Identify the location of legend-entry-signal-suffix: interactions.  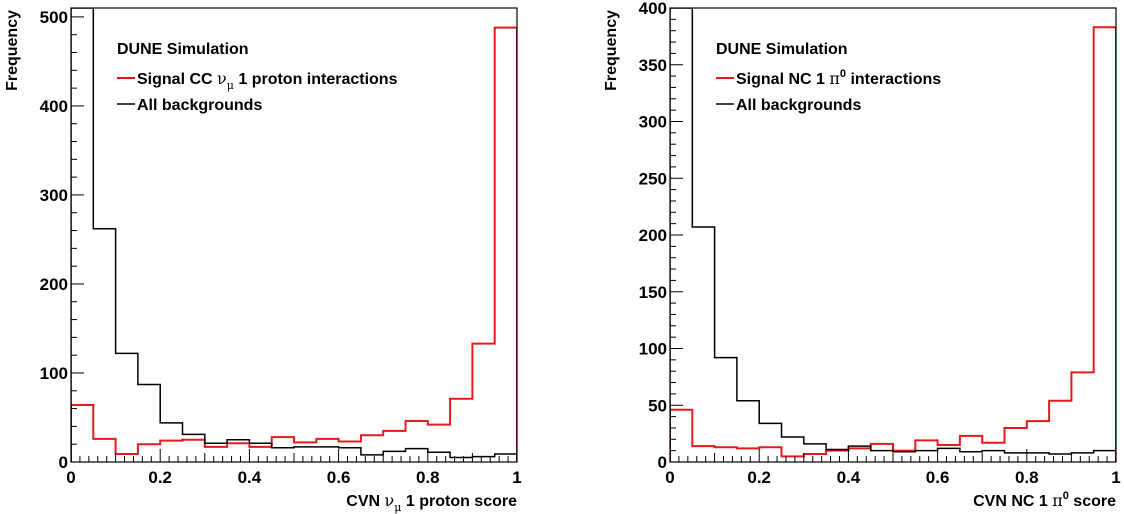
(893, 79).